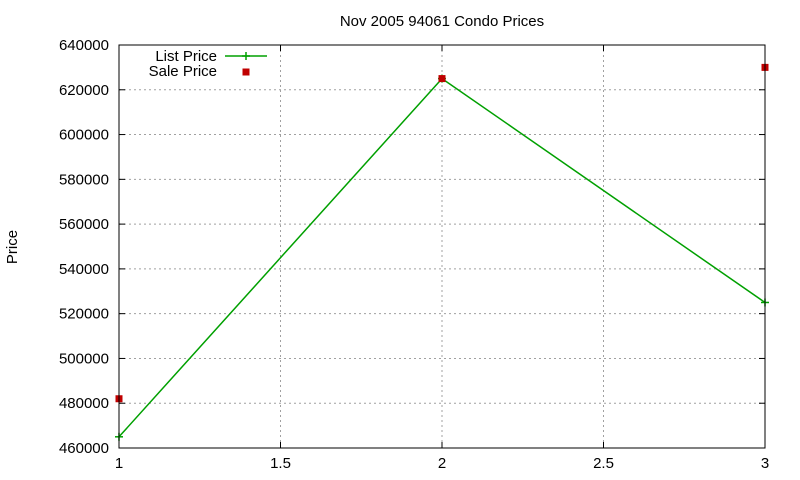  I want to click on legend-label-list-price: List Price, so click(186, 56).